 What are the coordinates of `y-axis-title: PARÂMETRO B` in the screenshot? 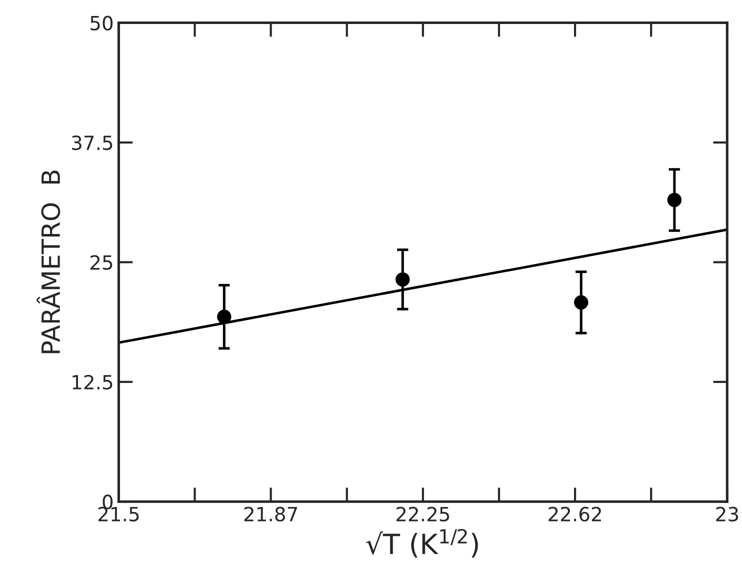 It's located at (48, 262).